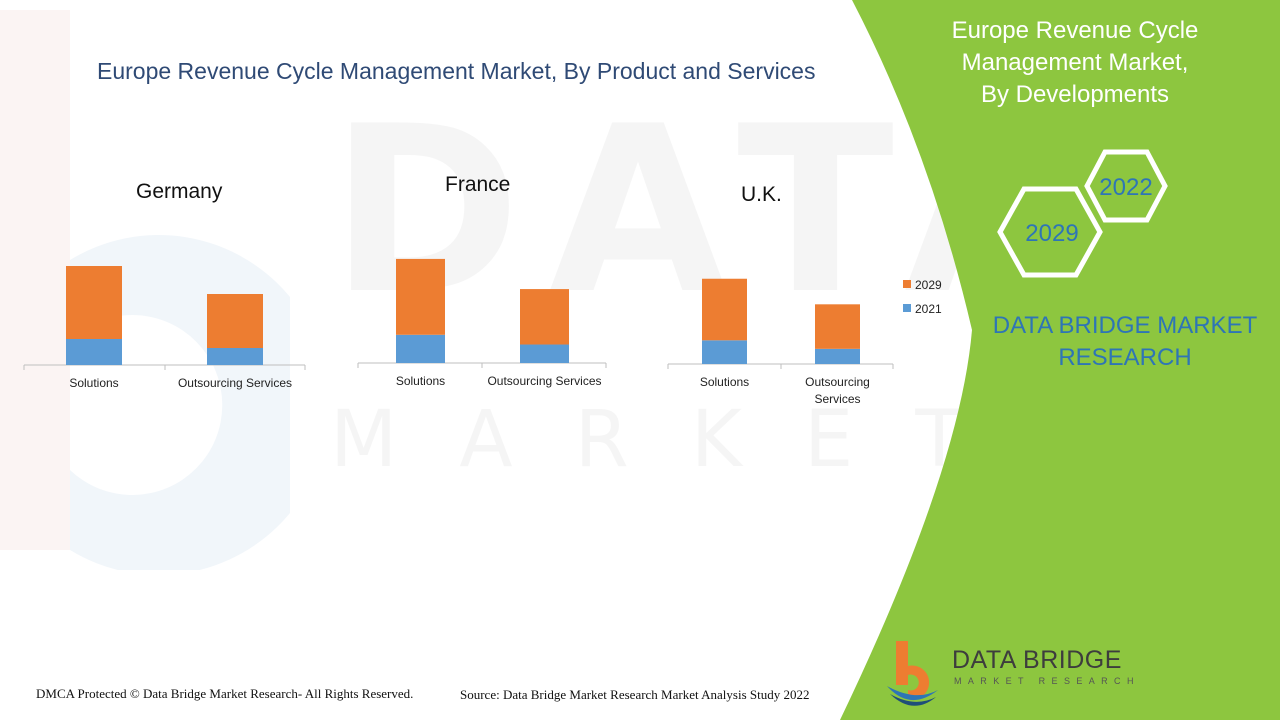 The image size is (1280, 720). I want to click on legend-label-2021: 2021, so click(928, 309).